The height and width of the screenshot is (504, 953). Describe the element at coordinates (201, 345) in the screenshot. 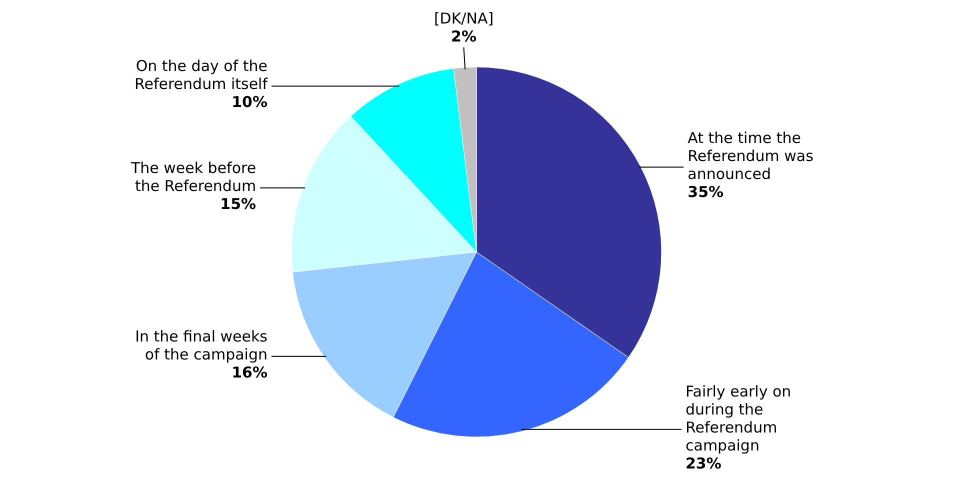

I see `slice-label: In the final weeks of the campaign` at that location.